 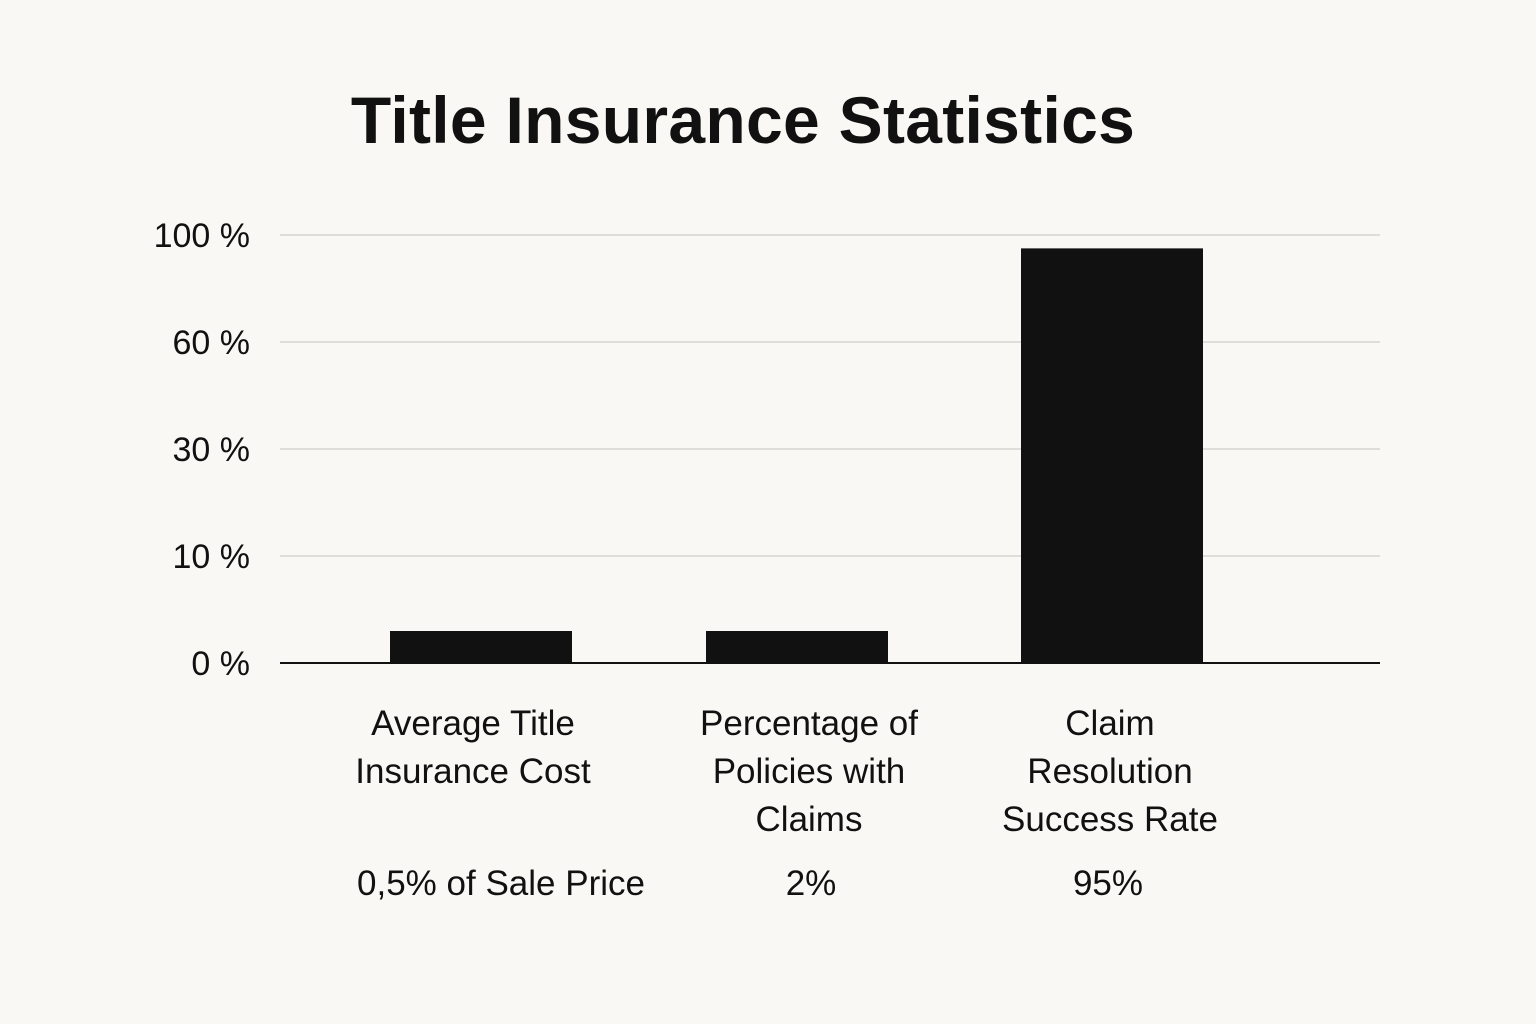 What do you see at coordinates (1108, 883) in the screenshot?
I see `value-label-claim-resolution-success-rate: 95%` at bounding box center [1108, 883].